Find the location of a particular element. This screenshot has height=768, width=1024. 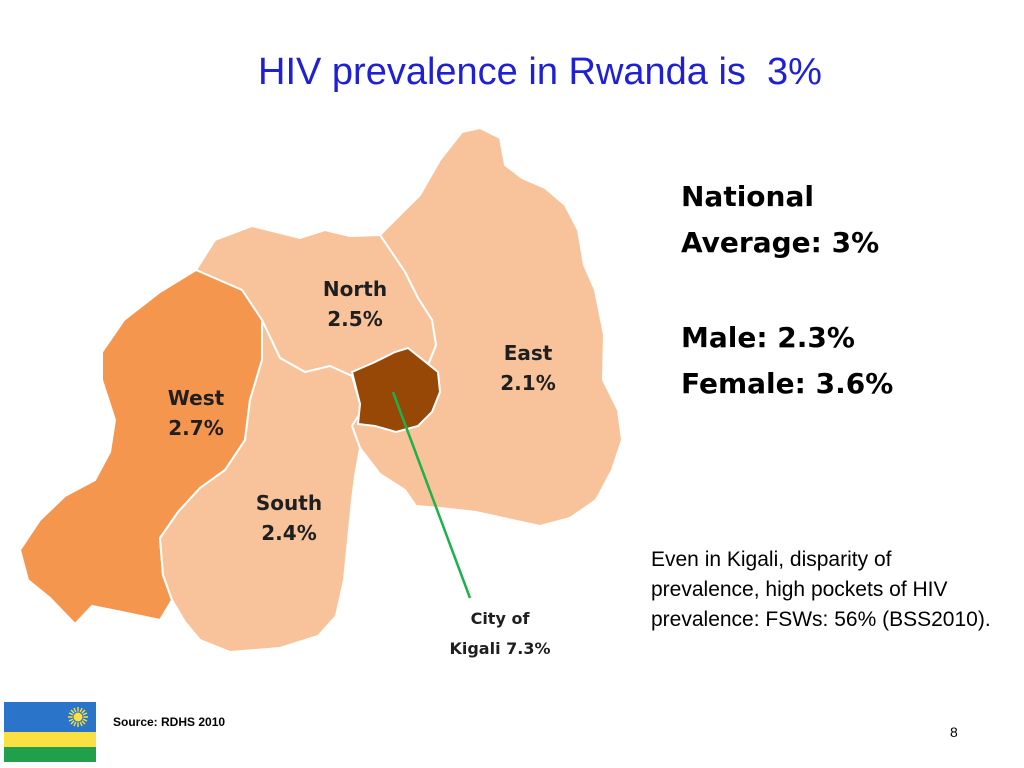

sun-icon is located at coordinates (78, 717).